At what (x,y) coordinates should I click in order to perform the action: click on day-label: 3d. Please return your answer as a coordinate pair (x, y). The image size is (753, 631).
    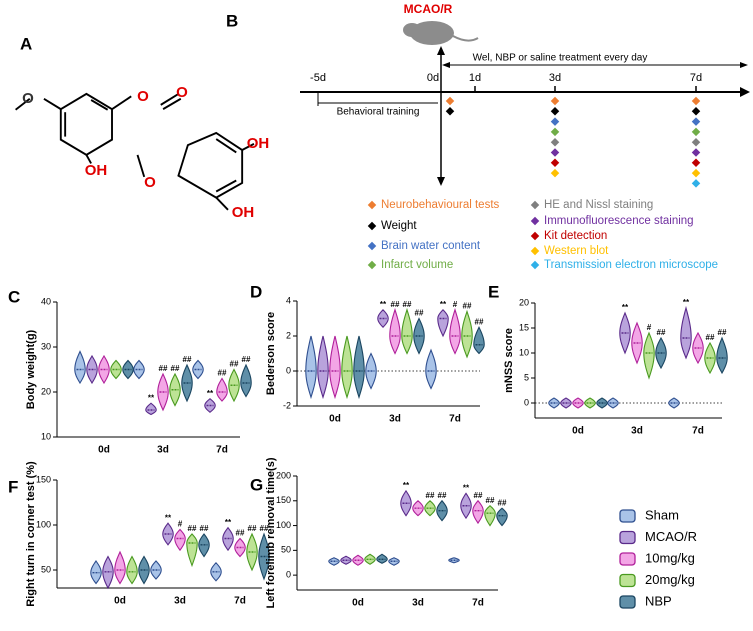
    Looking at the image, I should click on (555, 78).